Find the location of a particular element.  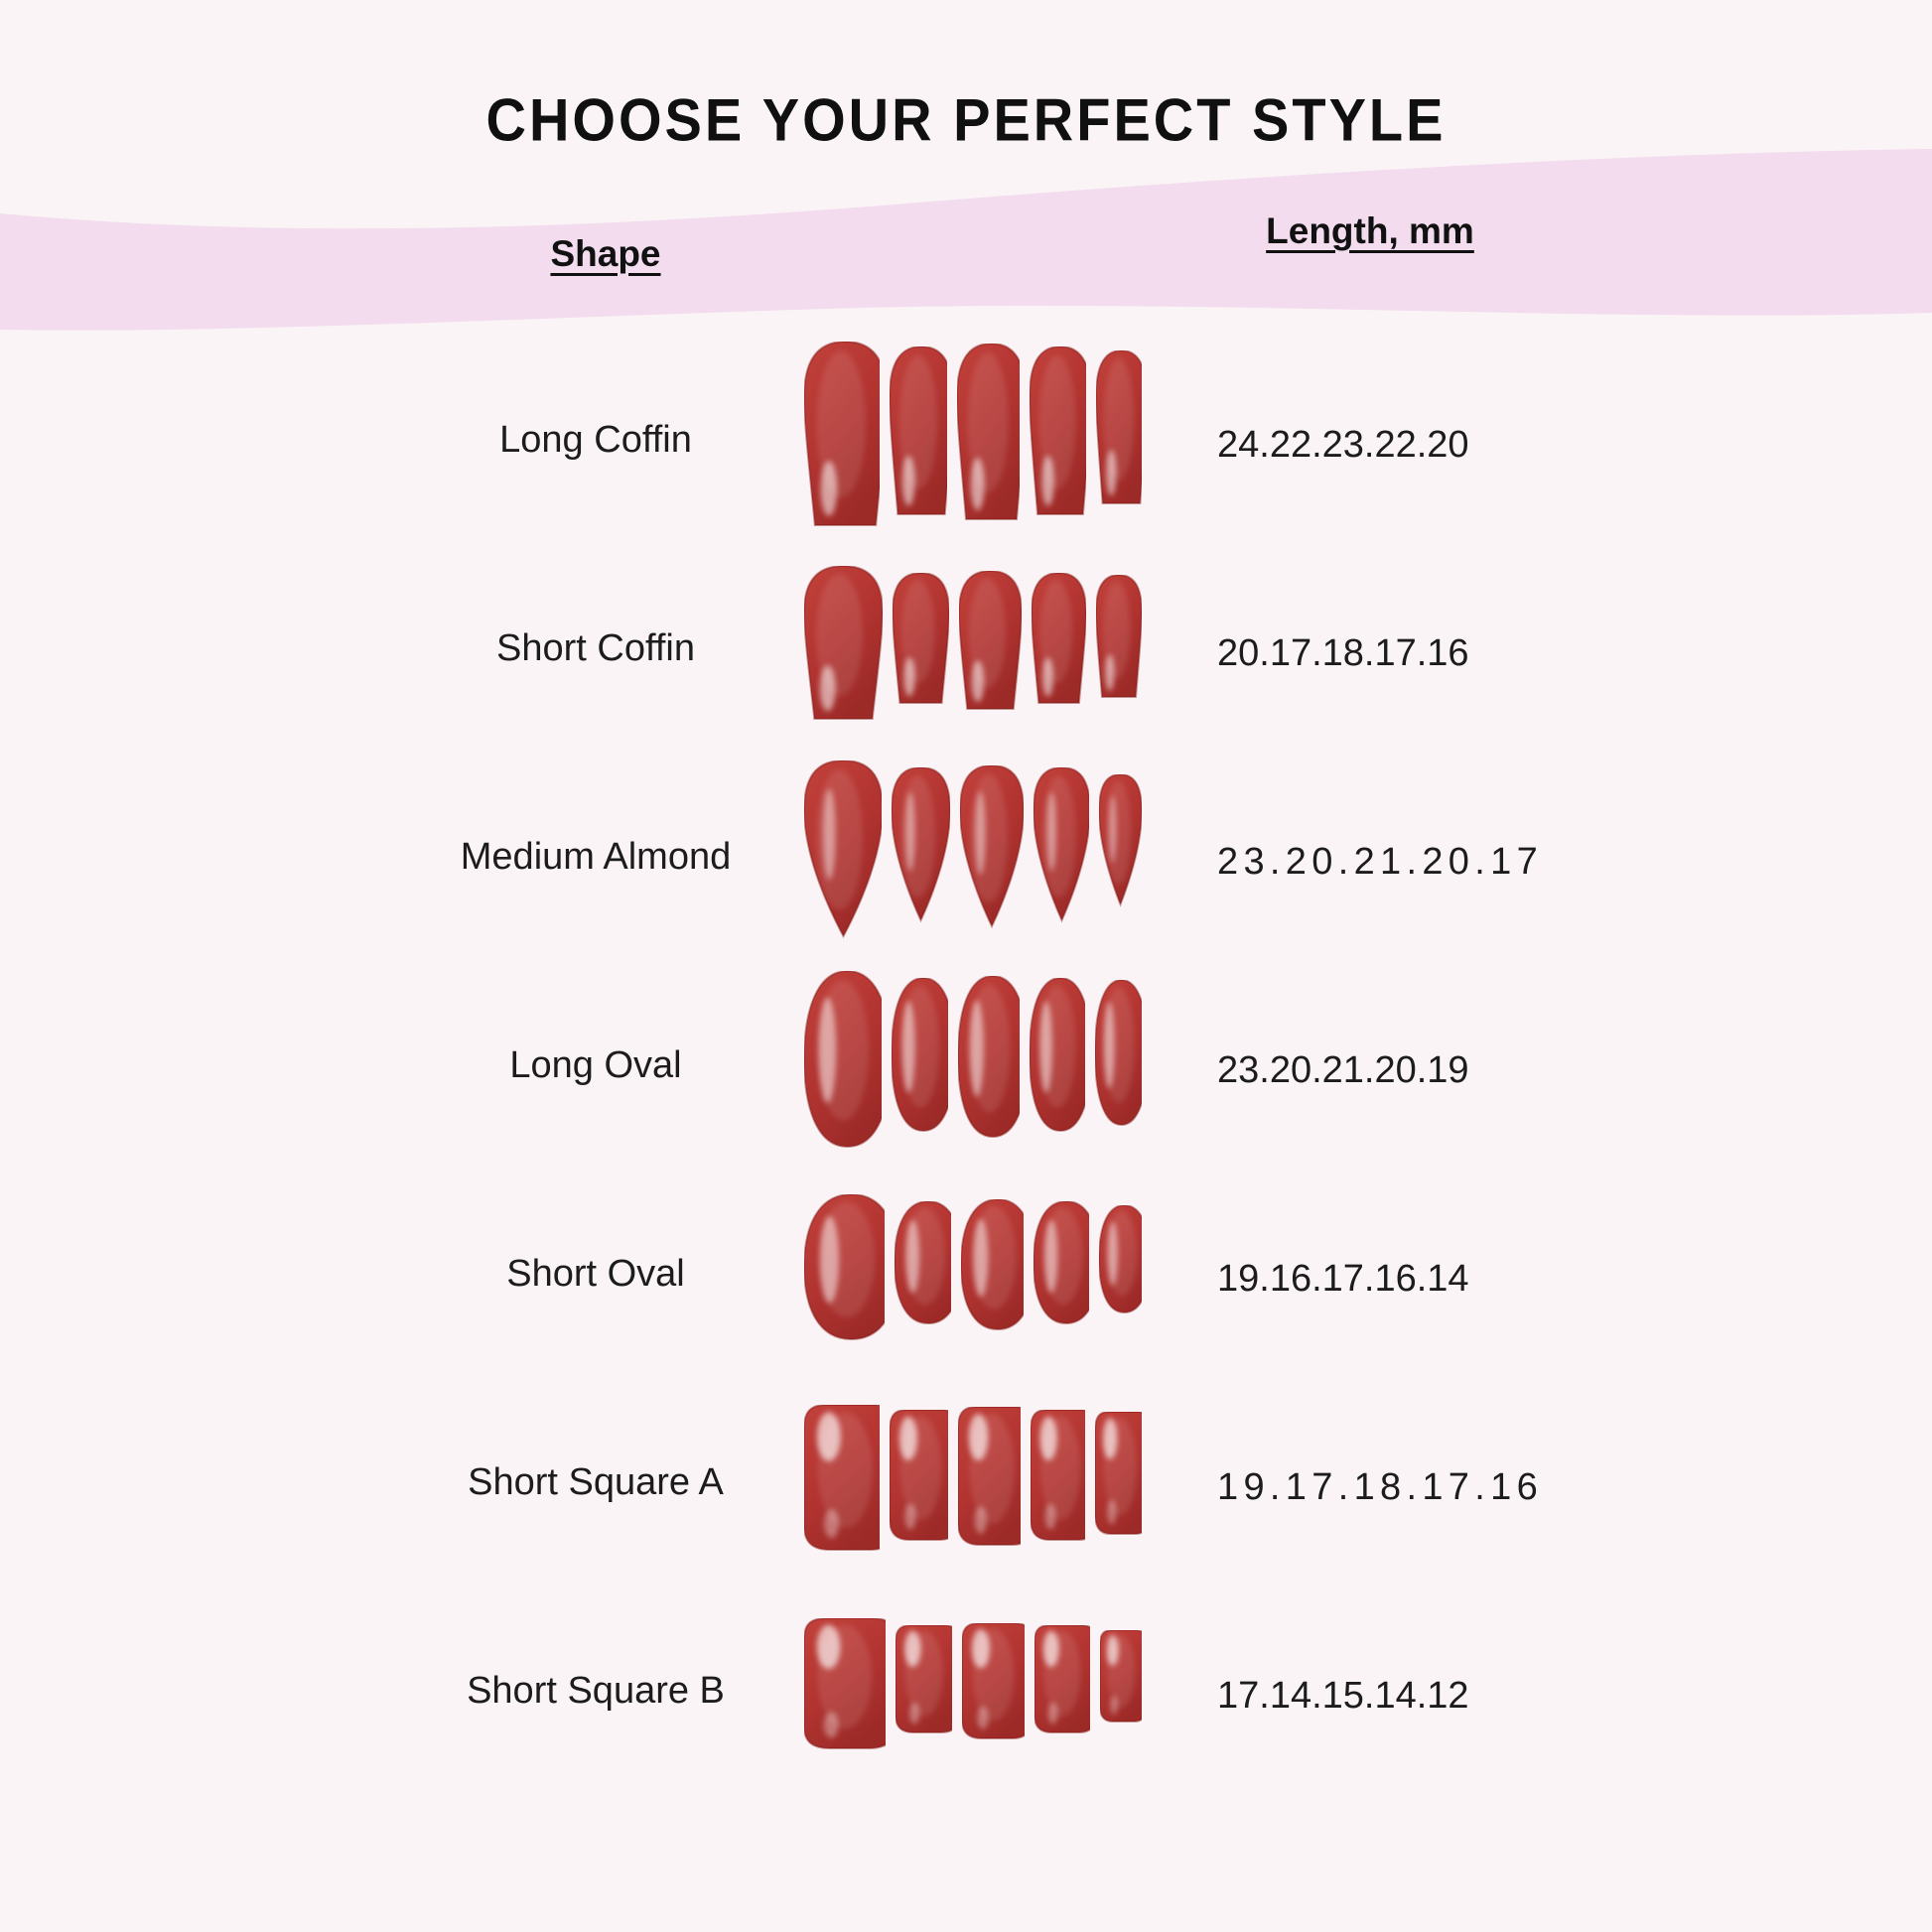

shape-label: Medium Almond is located at coordinates (596, 857).